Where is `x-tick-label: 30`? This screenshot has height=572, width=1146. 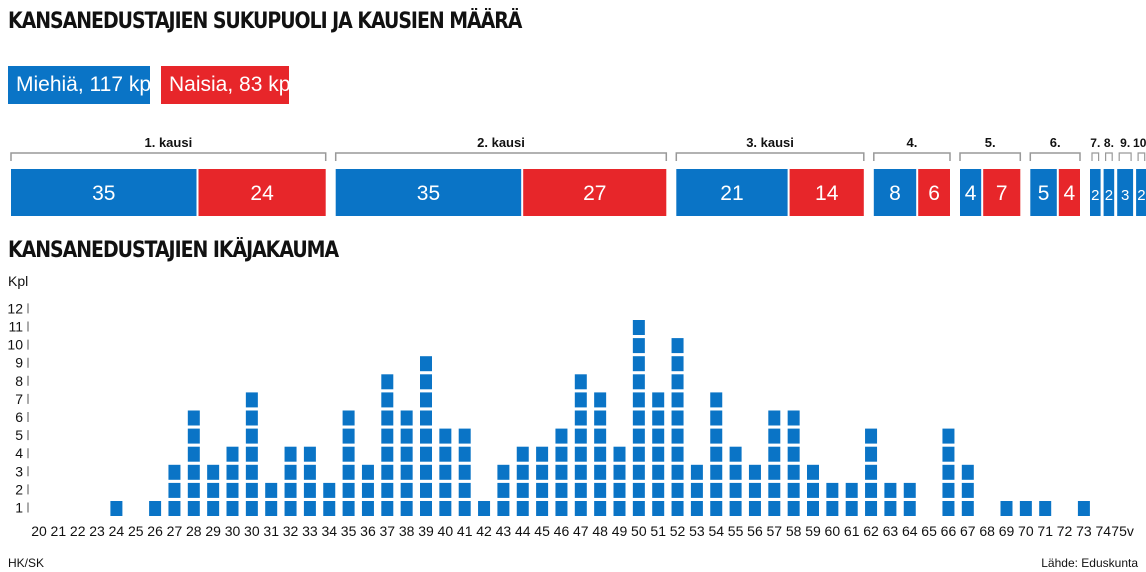 x-tick-label: 30 is located at coordinates (233, 531).